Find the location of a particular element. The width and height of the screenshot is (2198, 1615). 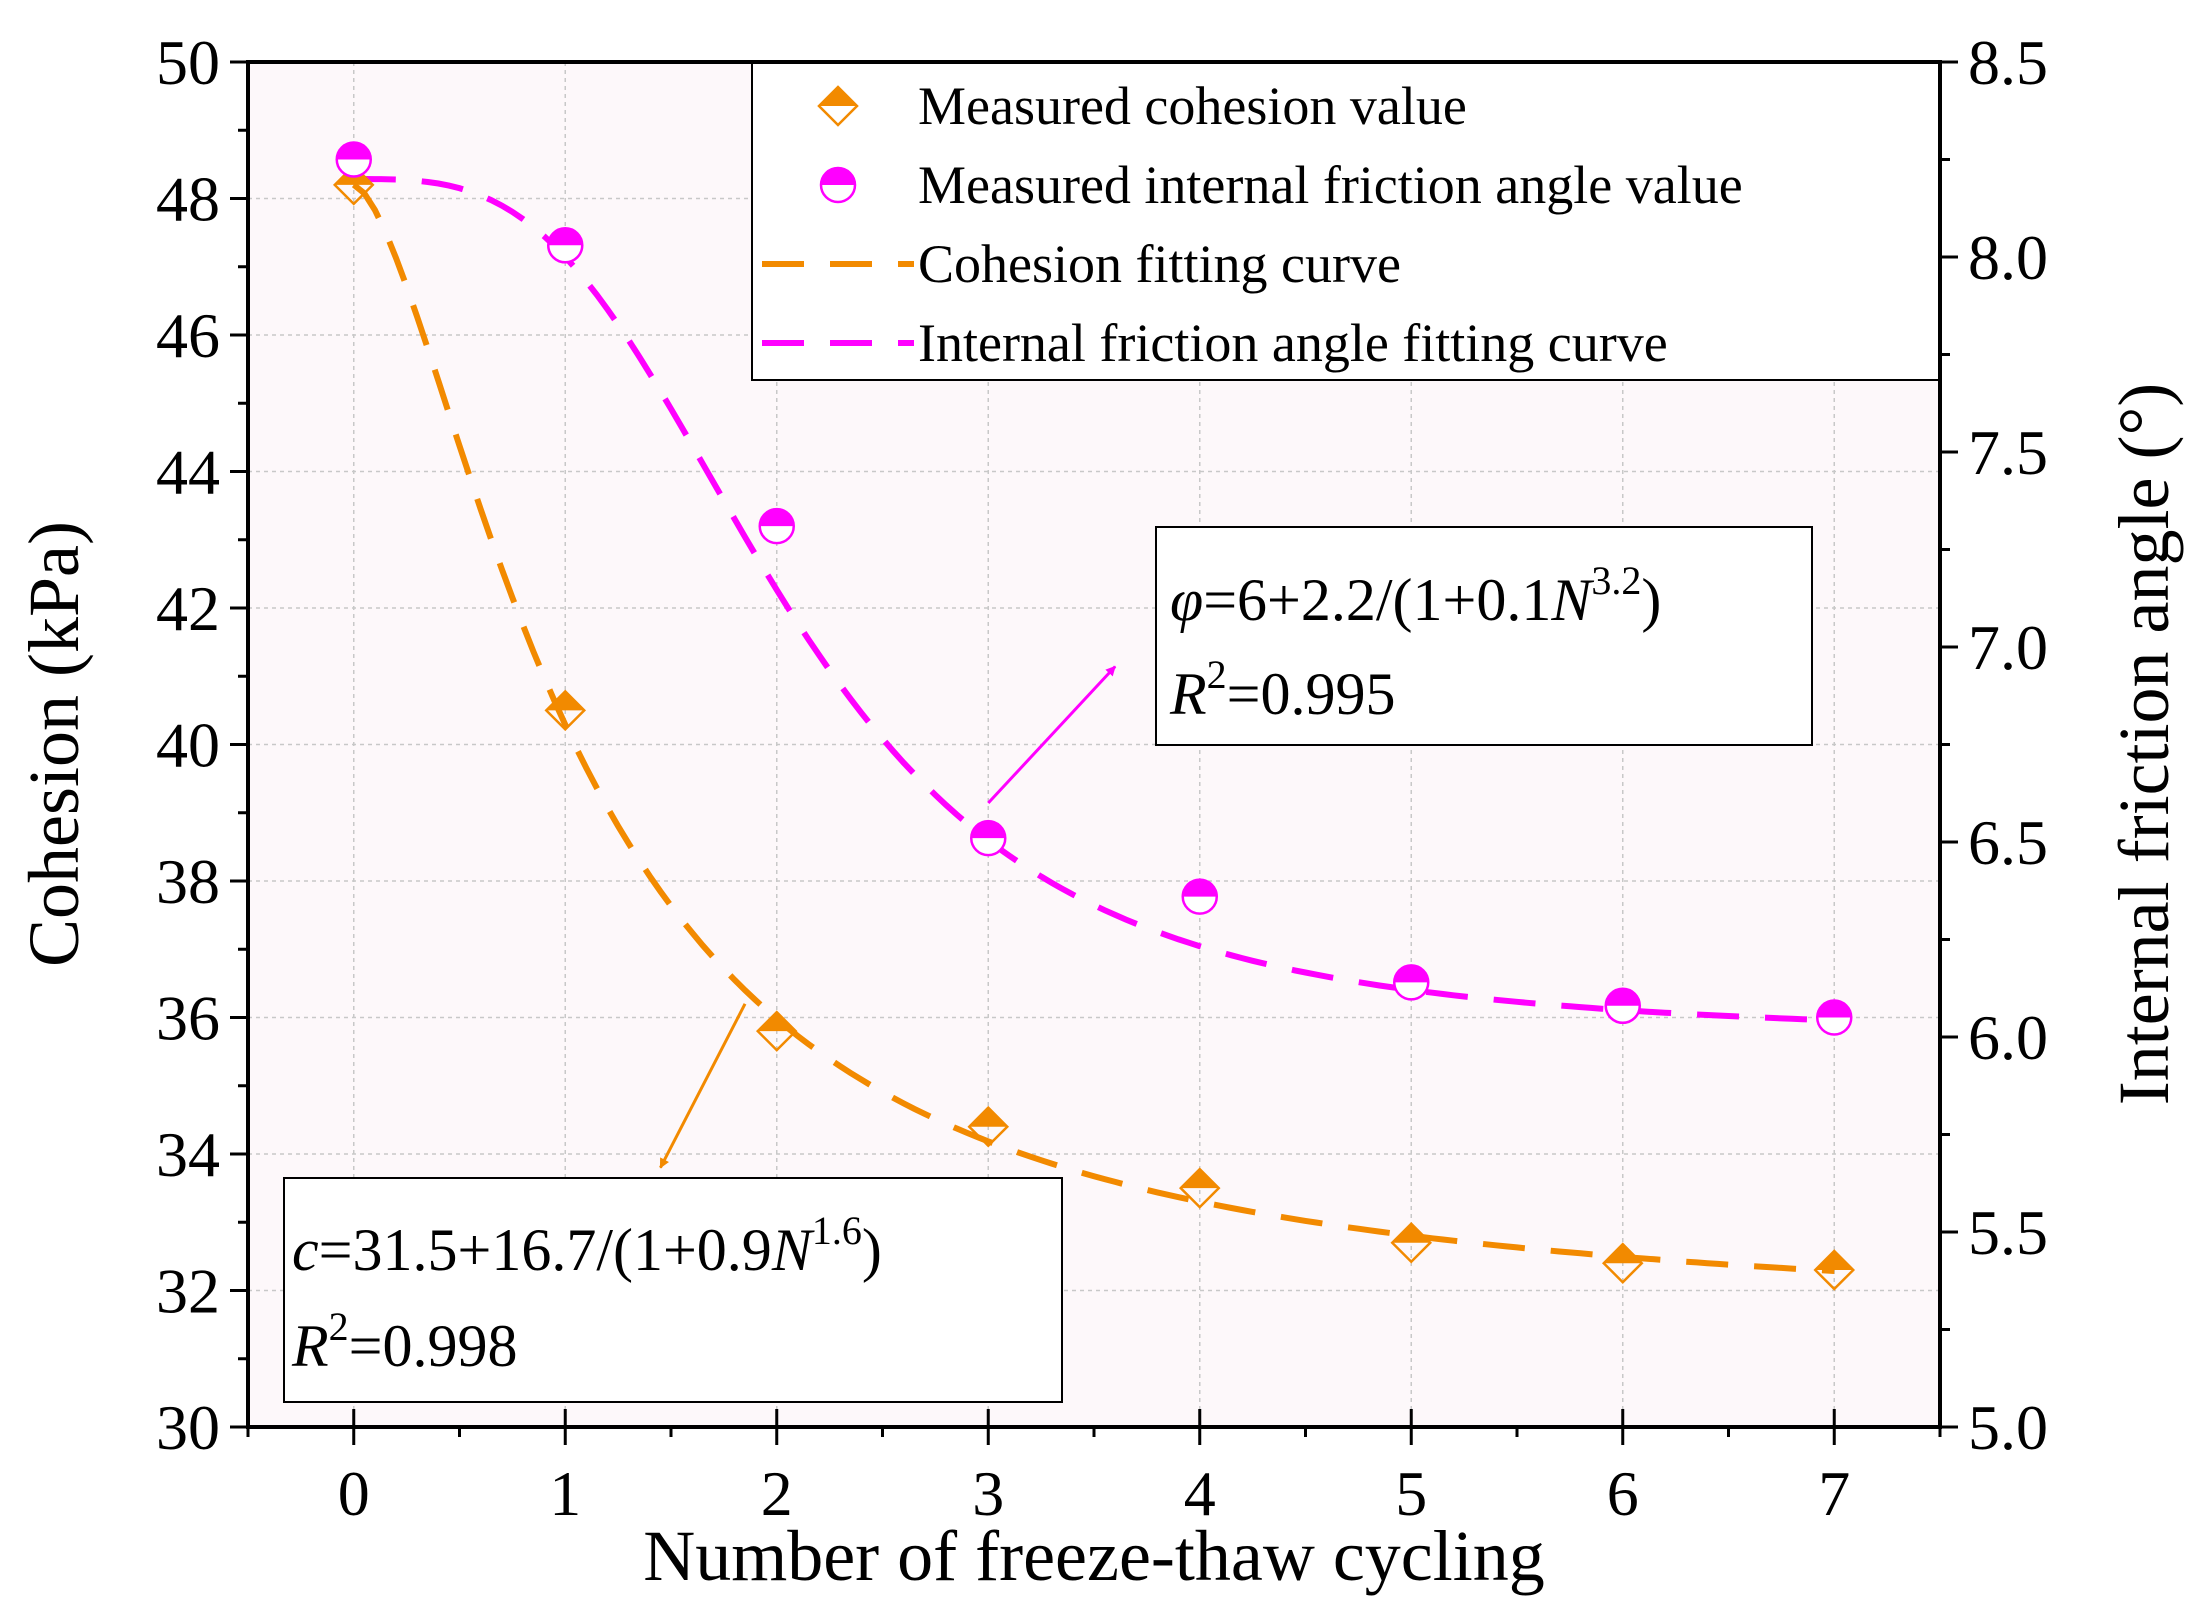

y2-tick-label-5.0: 5.0 is located at coordinates (2008, 1427).